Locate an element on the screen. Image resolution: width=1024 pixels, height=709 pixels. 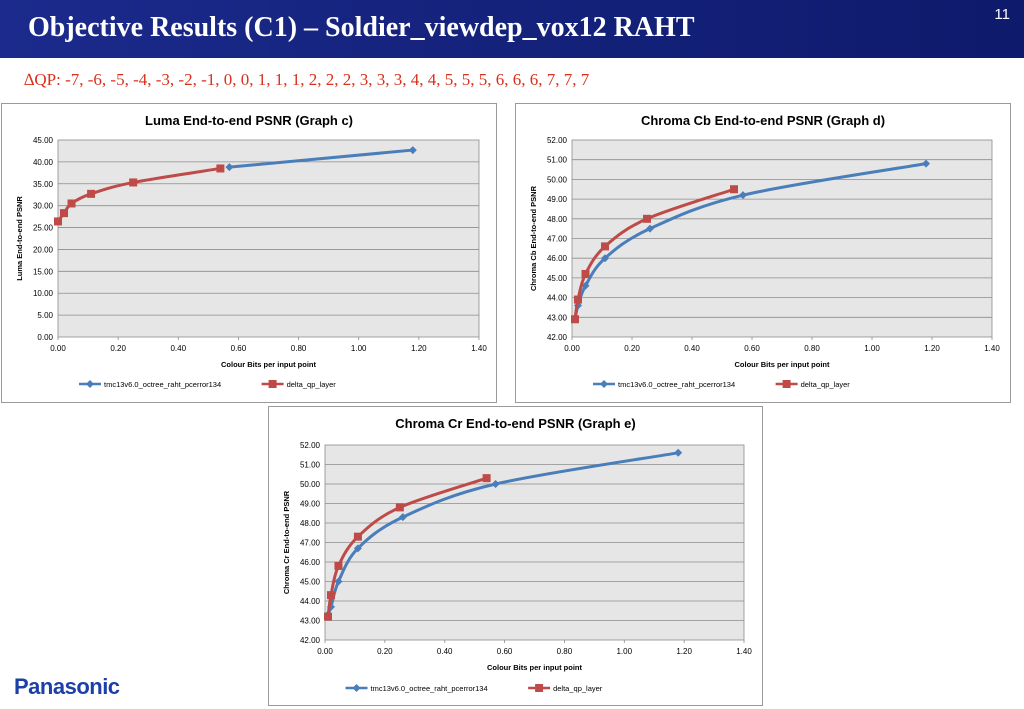
chart-title: Chroma Cb End-to-end PSNR (Graph d) is located at coordinates (763, 120).